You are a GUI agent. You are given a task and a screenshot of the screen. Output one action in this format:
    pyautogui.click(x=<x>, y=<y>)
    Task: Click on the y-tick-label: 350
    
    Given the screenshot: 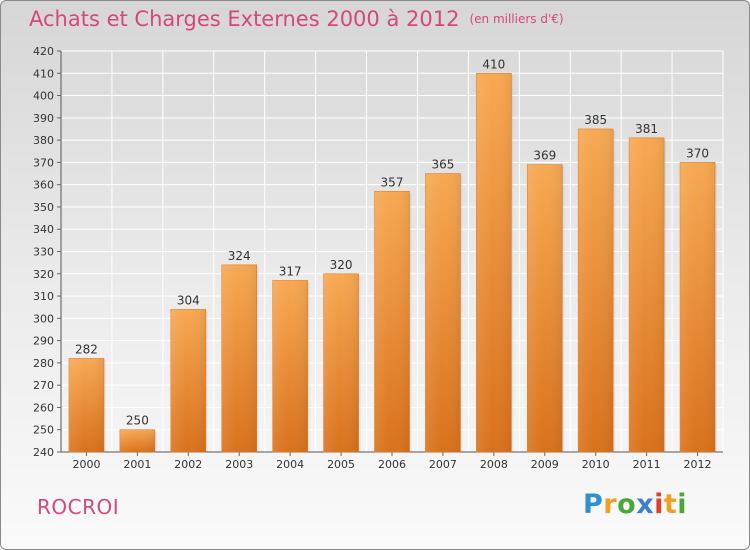 What is the action you would take?
    pyautogui.click(x=43, y=207)
    